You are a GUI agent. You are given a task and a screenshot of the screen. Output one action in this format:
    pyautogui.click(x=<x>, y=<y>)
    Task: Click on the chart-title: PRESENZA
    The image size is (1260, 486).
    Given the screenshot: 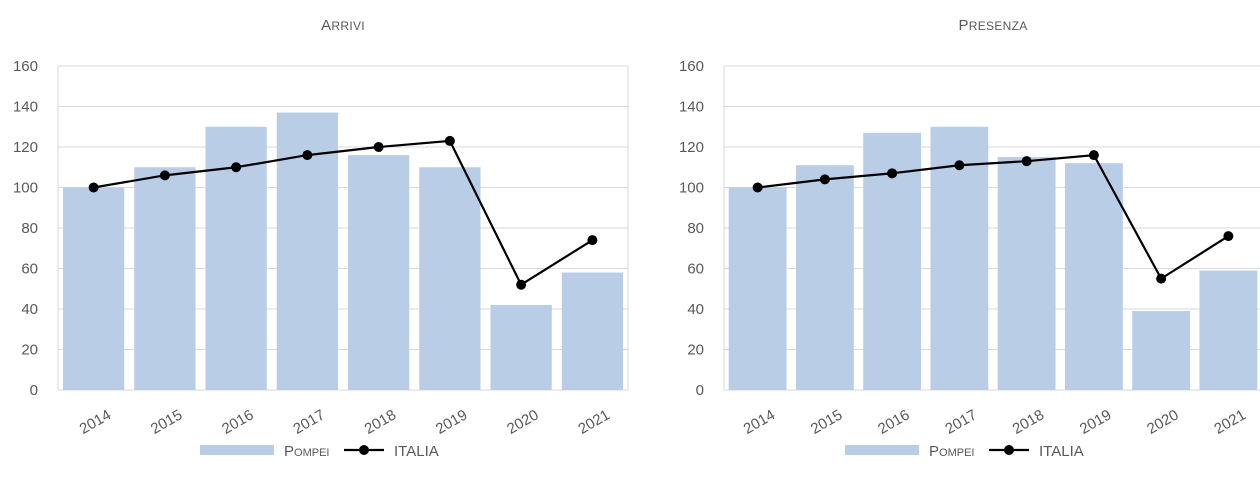 What is the action you would take?
    pyautogui.click(x=992, y=25)
    